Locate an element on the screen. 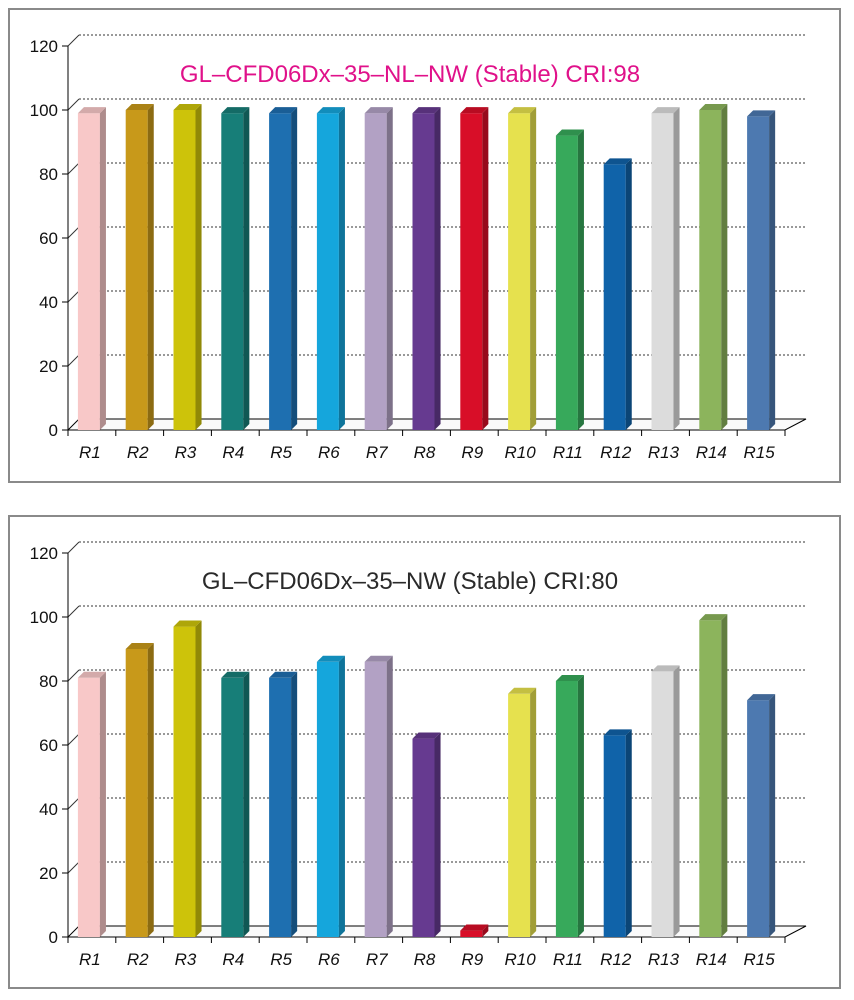 The width and height of the screenshot is (854, 1000). bar-r11 is located at coordinates (569, 805).